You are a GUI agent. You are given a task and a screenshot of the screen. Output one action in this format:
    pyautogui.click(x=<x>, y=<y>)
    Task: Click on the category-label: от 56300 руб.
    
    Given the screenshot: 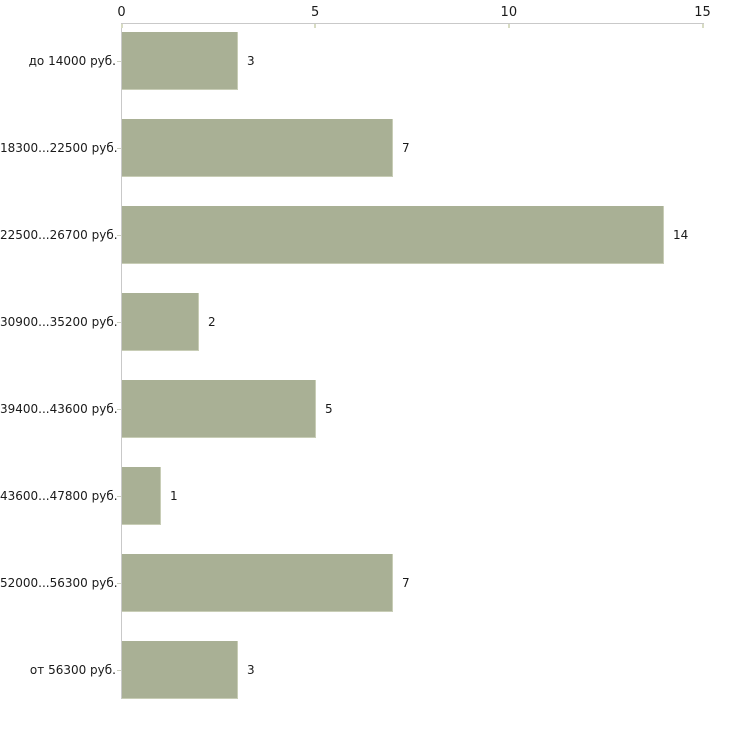 What is the action you would take?
    pyautogui.click(x=72, y=669)
    